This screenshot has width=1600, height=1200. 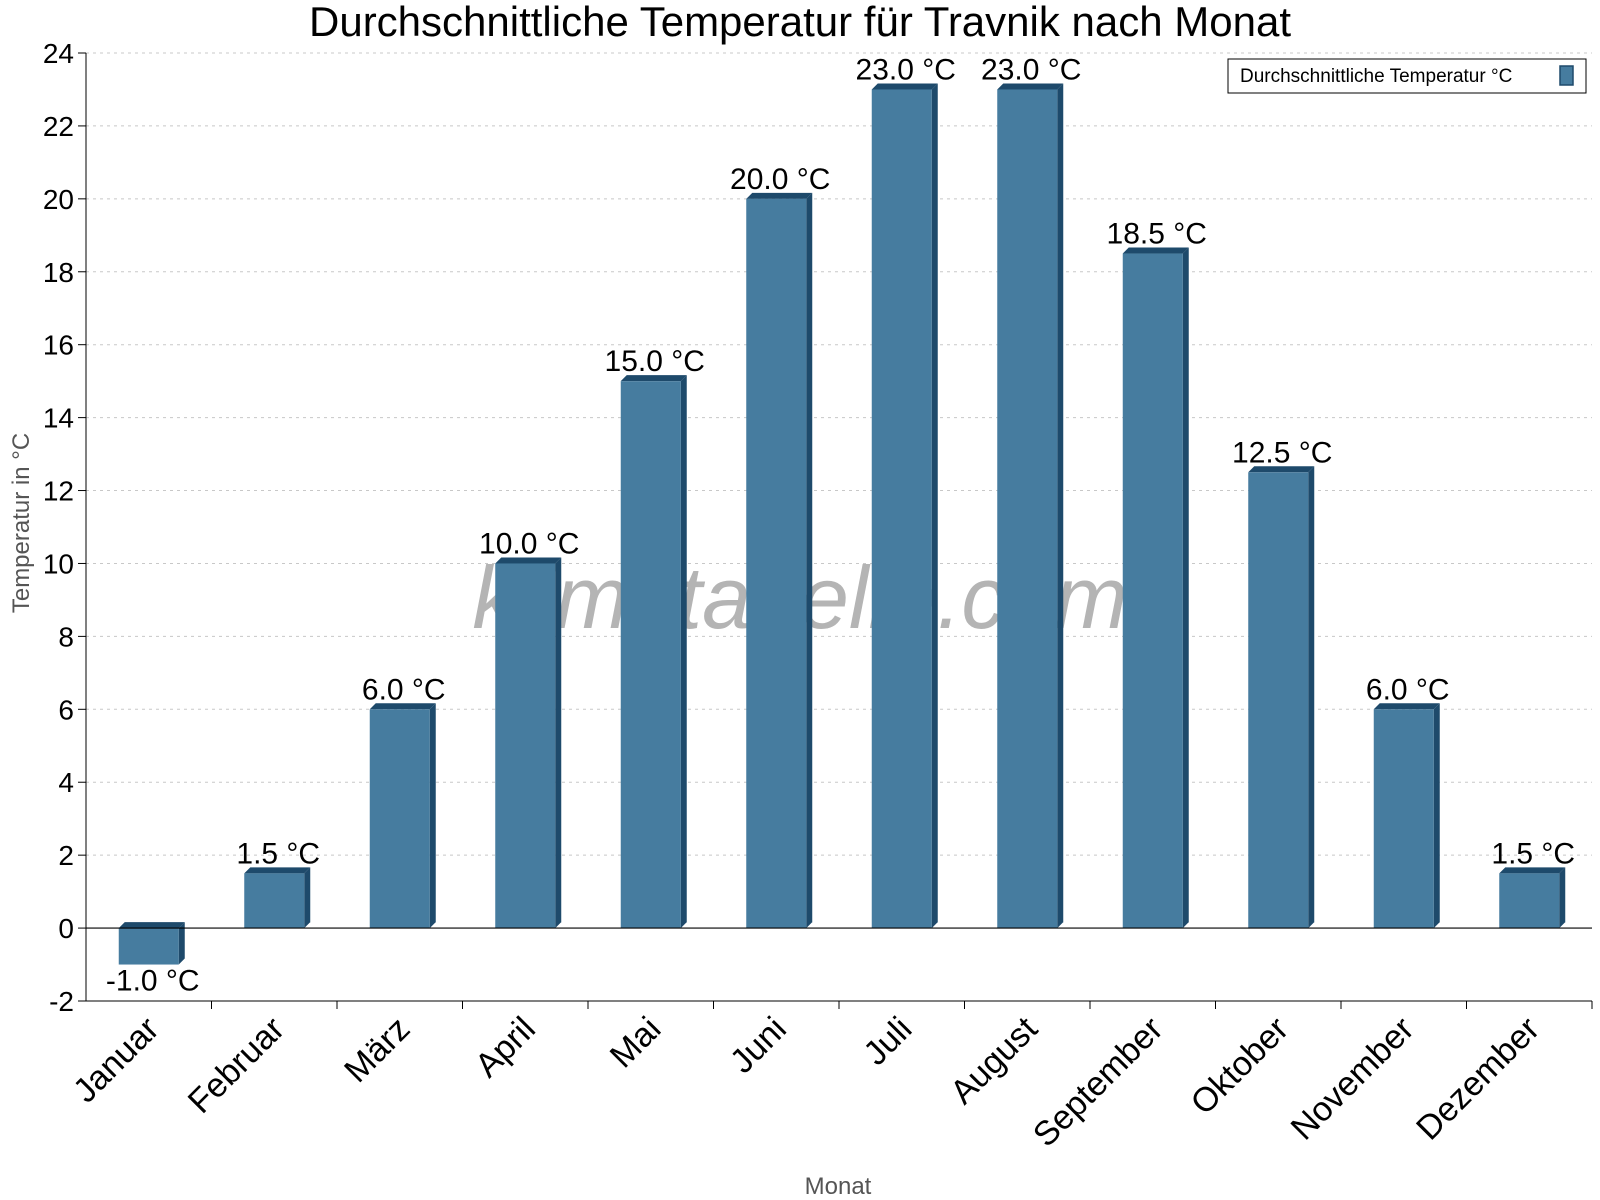 What do you see at coordinates (66, 782) in the screenshot?
I see `y-tick-label: 4` at bounding box center [66, 782].